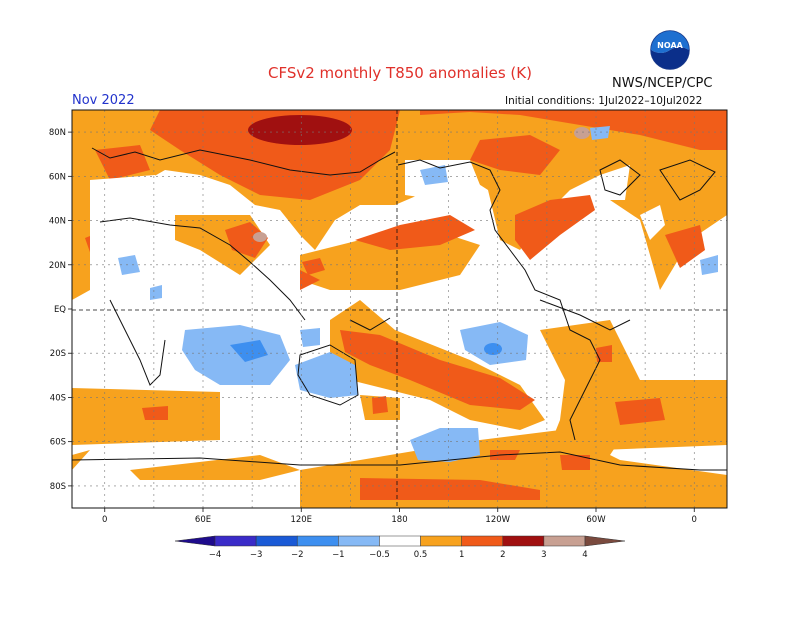 The image size is (800, 618). What do you see at coordinates (297, 555) in the screenshot?
I see `colorbar-label: −2` at bounding box center [297, 555].